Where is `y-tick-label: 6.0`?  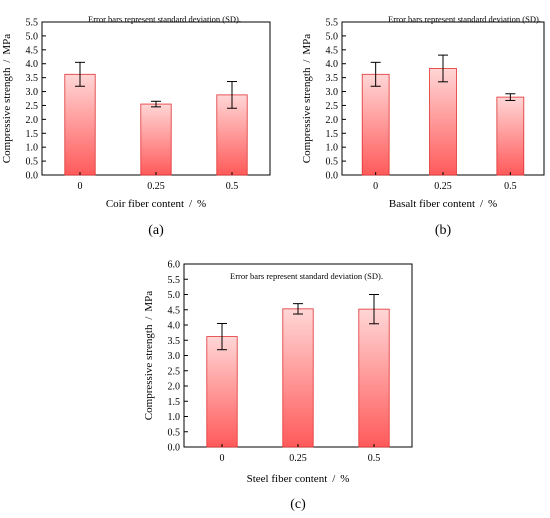
y-tick-label: 6.0 is located at coordinates (174, 265).